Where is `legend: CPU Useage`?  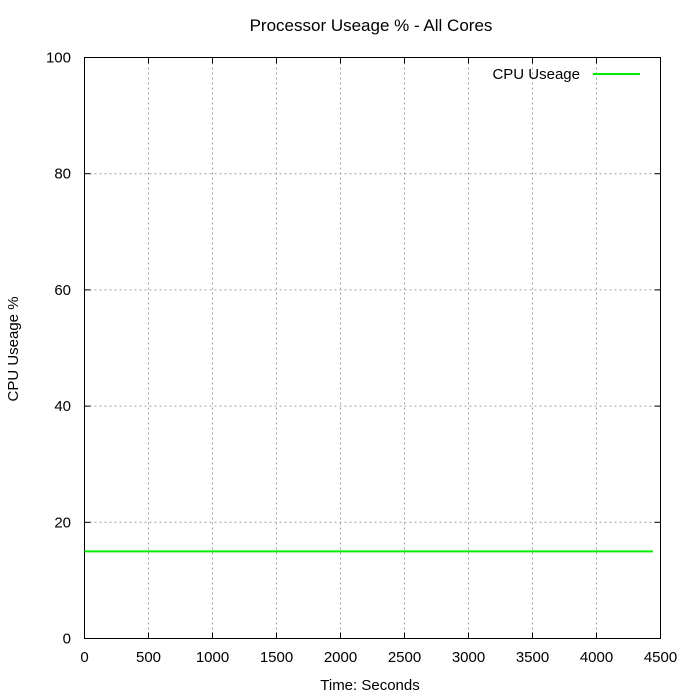 legend: CPU Useage is located at coordinates (566, 74).